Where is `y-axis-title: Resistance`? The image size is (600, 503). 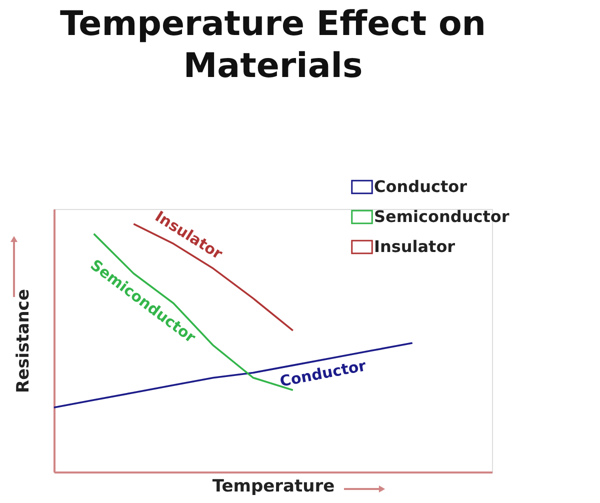
y-axis-title: Resistance is located at coordinates (24, 341).